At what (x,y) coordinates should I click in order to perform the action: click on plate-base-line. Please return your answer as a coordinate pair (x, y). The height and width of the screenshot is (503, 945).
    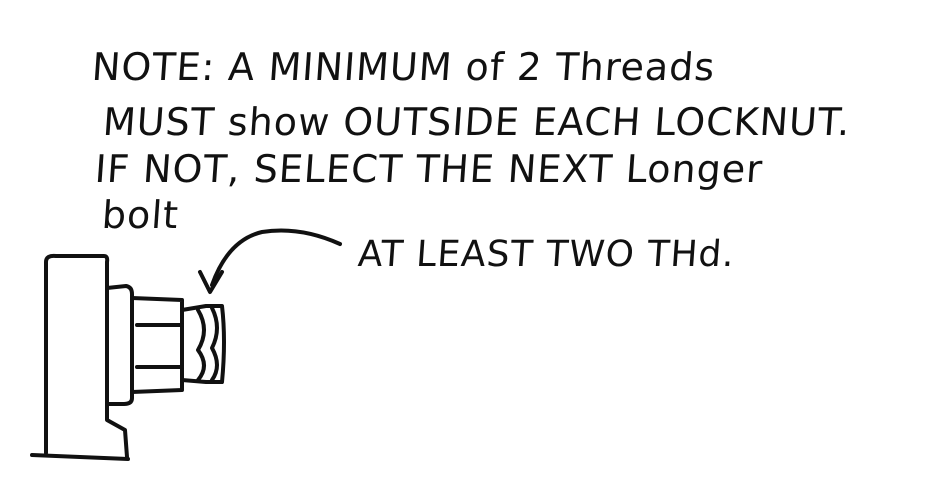
    Looking at the image, I should click on (80, 457).